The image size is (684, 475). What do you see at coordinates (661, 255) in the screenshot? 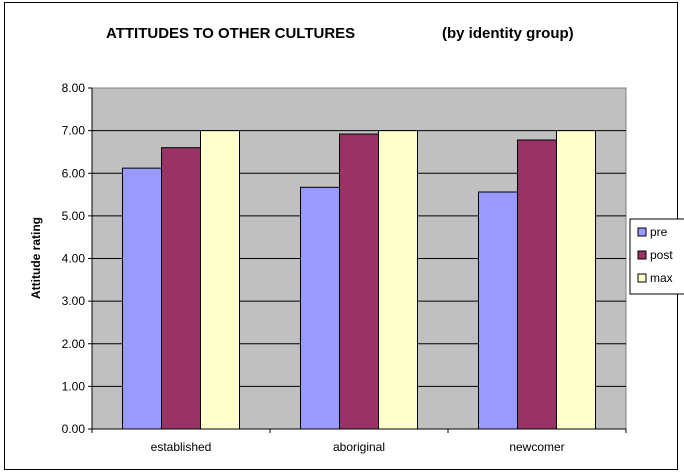
I see `legend-label-post: post` at bounding box center [661, 255].